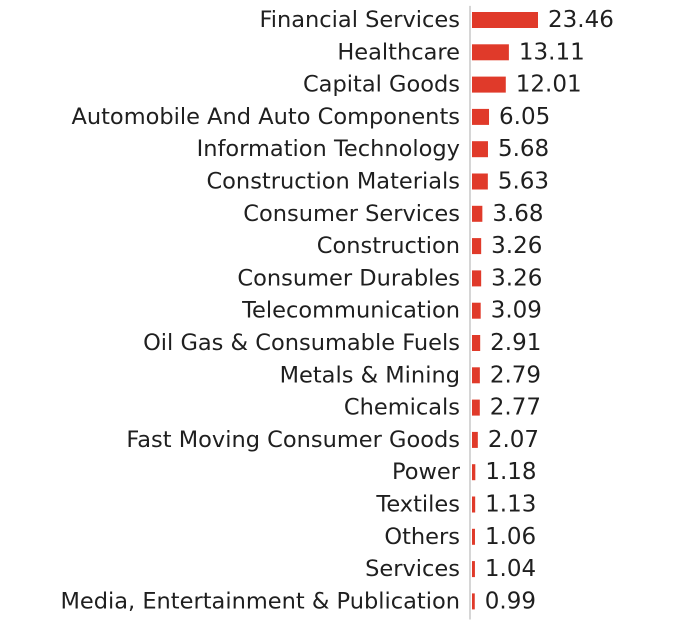 This screenshot has width=680, height=626. I want to click on value-label: 0.99, so click(510, 601).